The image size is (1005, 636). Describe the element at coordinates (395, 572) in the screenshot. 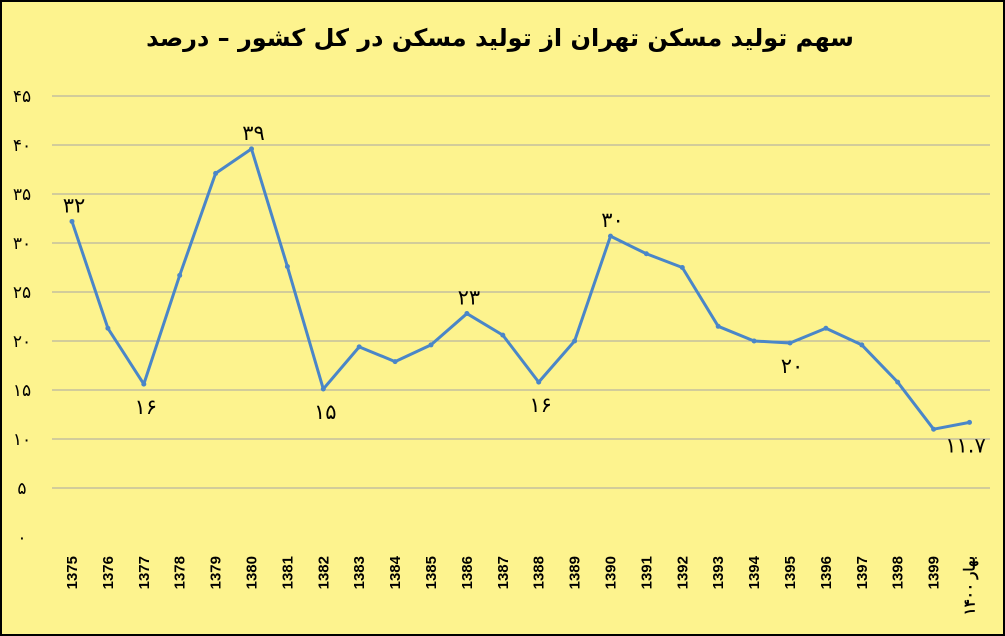

I see `x-tick-label: 1384` at that location.